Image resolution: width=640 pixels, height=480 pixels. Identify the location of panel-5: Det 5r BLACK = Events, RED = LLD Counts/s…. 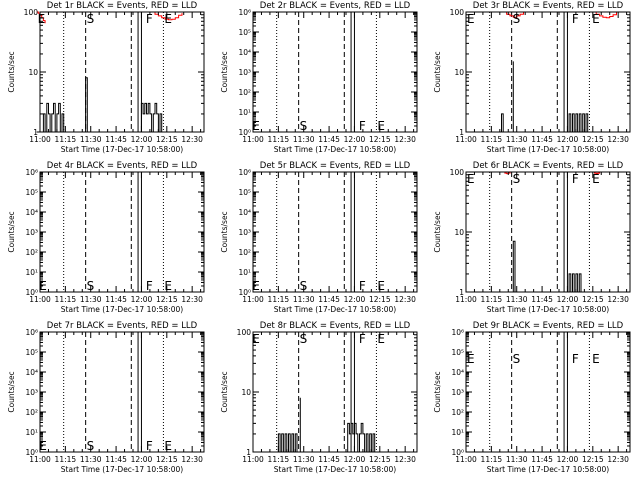
(319, 237).